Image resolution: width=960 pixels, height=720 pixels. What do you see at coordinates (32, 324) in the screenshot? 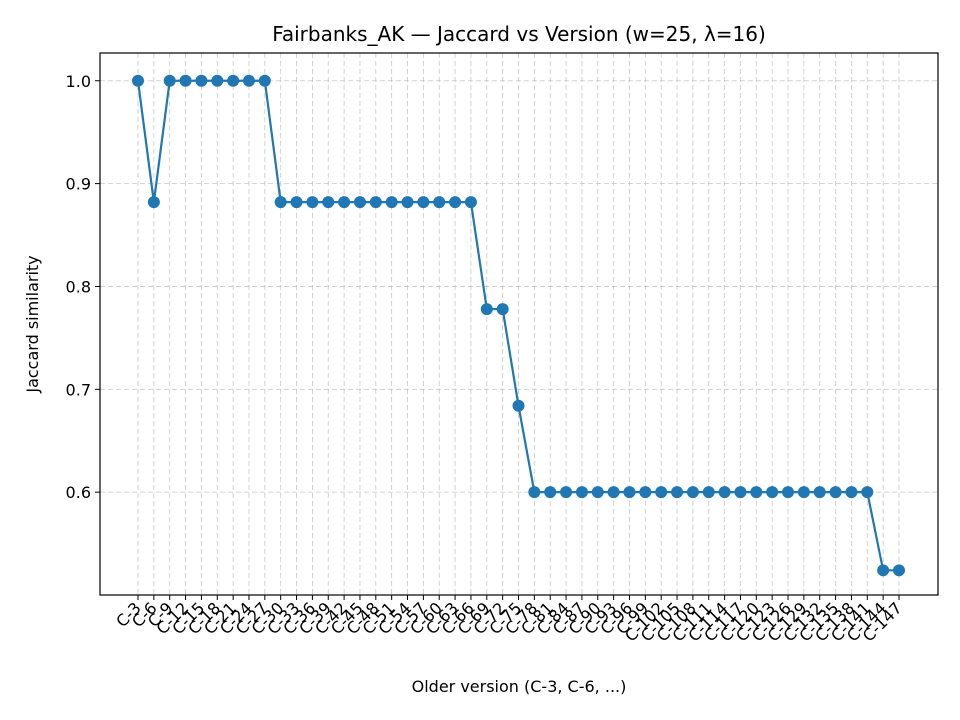
I see `y-axis-title: Jaccard similarity` at bounding box center [32, 324].